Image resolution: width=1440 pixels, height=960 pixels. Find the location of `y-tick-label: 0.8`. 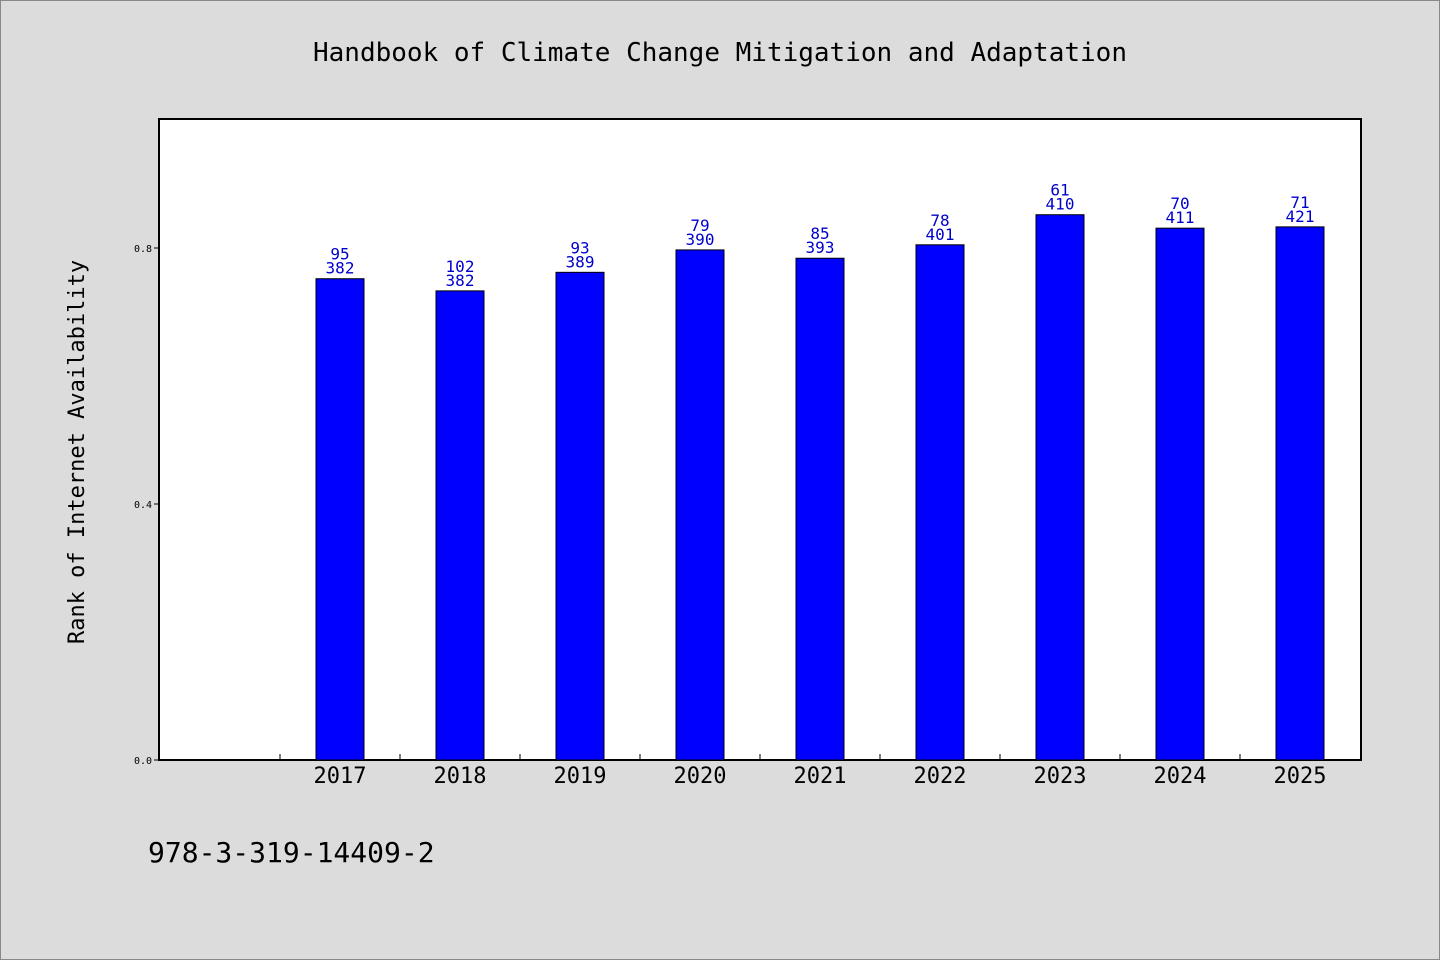

y-tick-label: 0.8 is located at coordinates (143, 249).